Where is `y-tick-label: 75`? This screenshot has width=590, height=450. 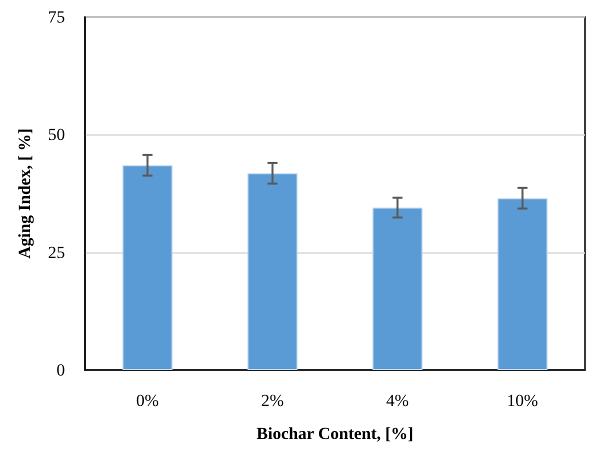
y-tick-label: 75 is located at coordinates (56, 17).